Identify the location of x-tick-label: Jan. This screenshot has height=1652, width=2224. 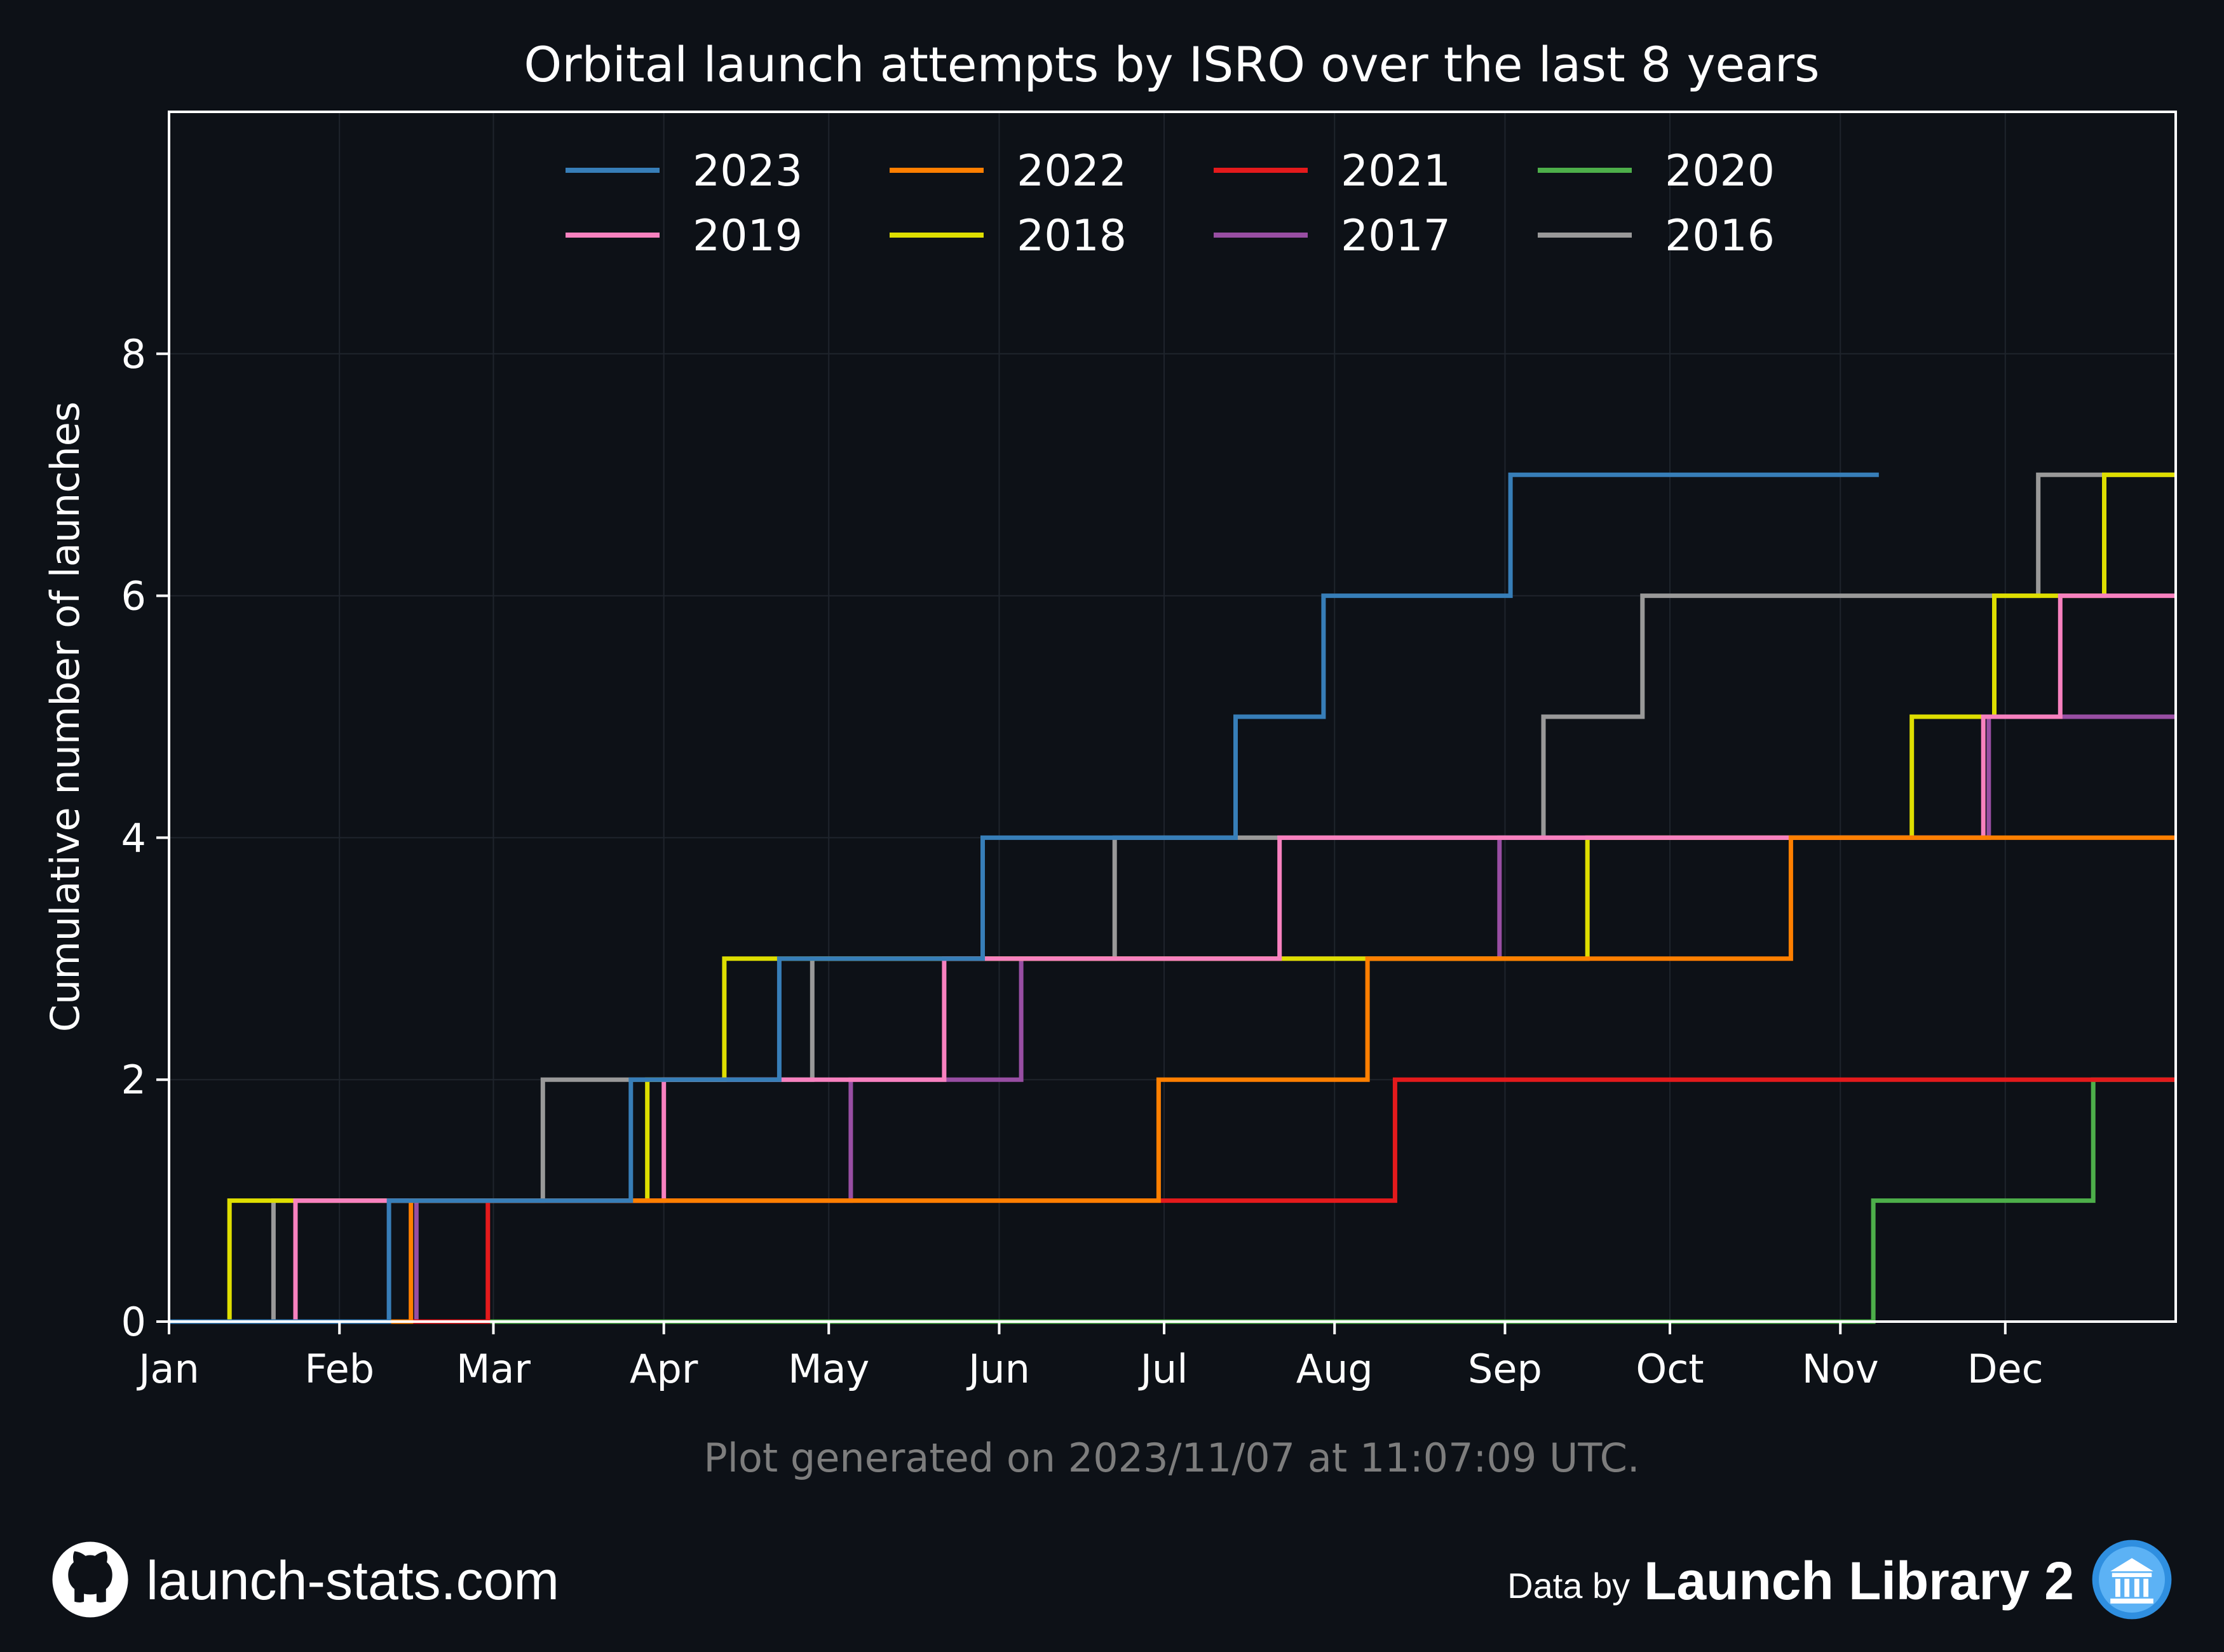
(168, 1369).